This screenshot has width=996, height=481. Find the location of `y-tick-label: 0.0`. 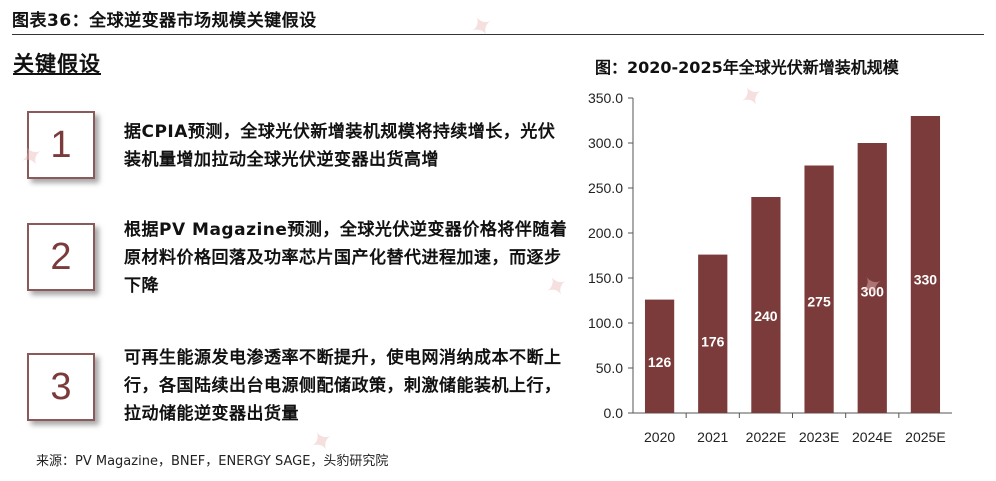

y-tick-label: 0.0 is located at coordinates (614, 413).